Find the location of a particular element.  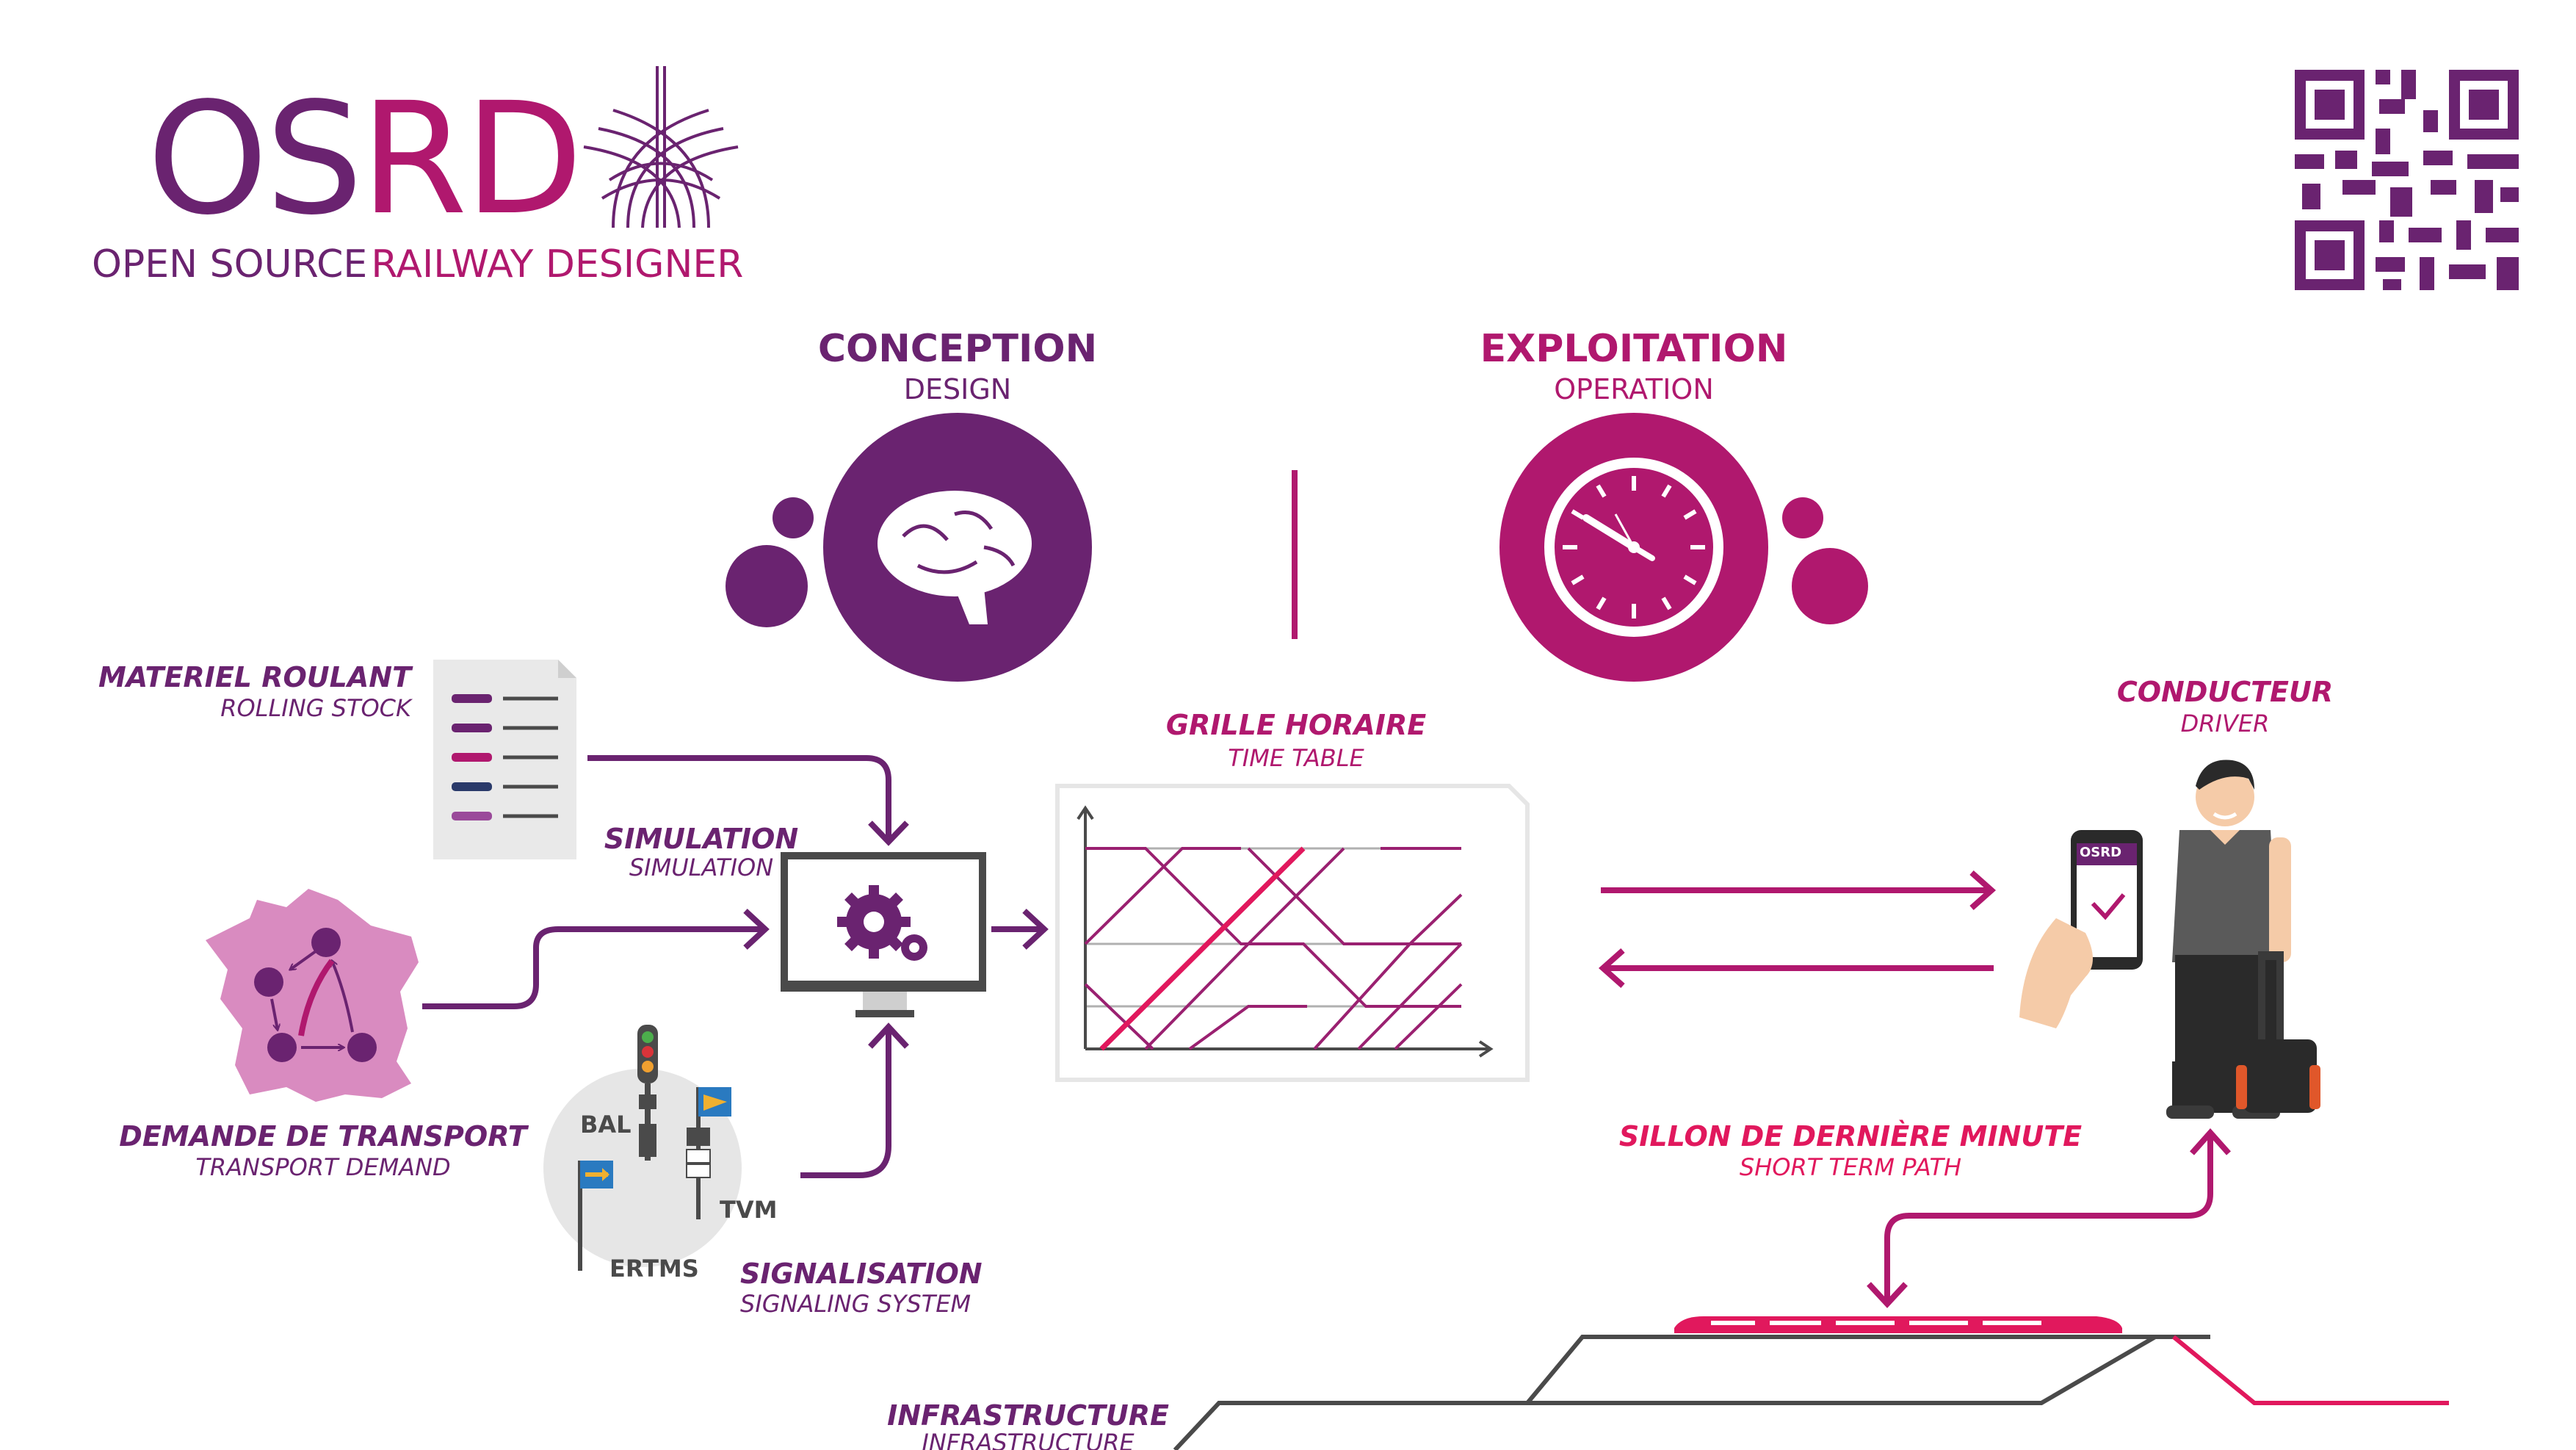

timetable-chart is located at coordinates (1292, 933).